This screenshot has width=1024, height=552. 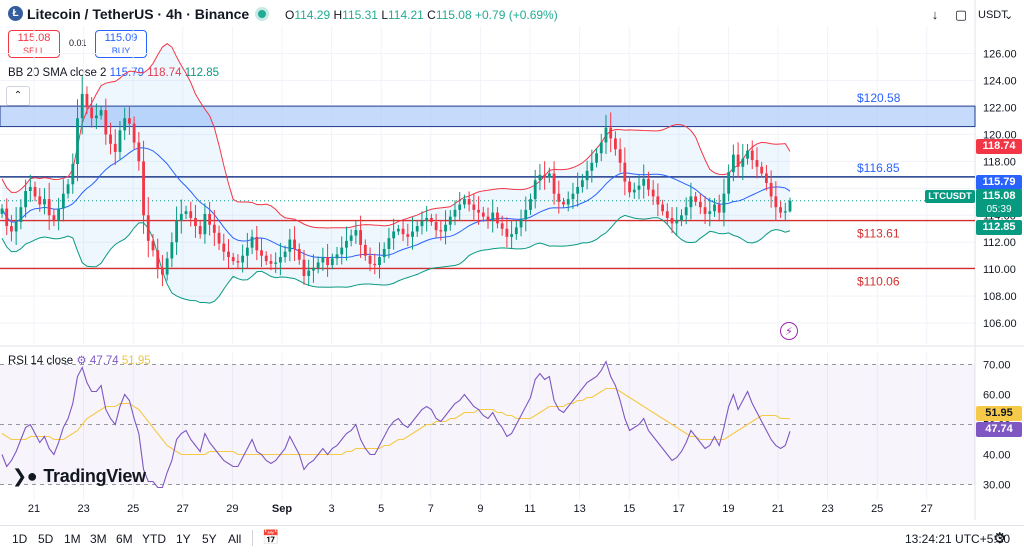 I want to click on download-icon: ↓, so click(x=935, y=14).